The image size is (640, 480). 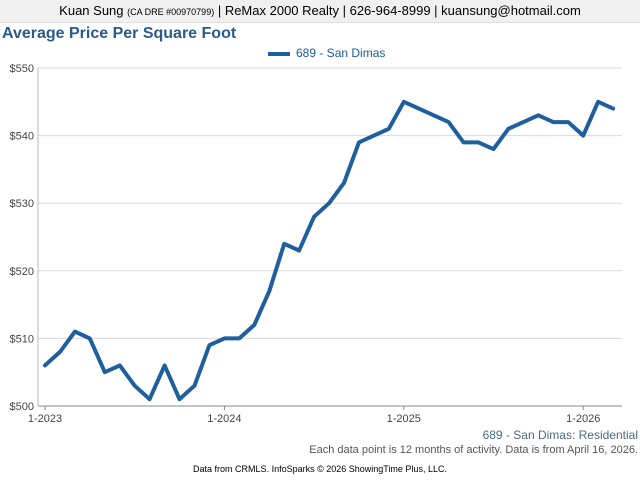 I want to click on y-tick-labels: $500 $510 $520 $530 $540 $550, so click(x=22, y=238).